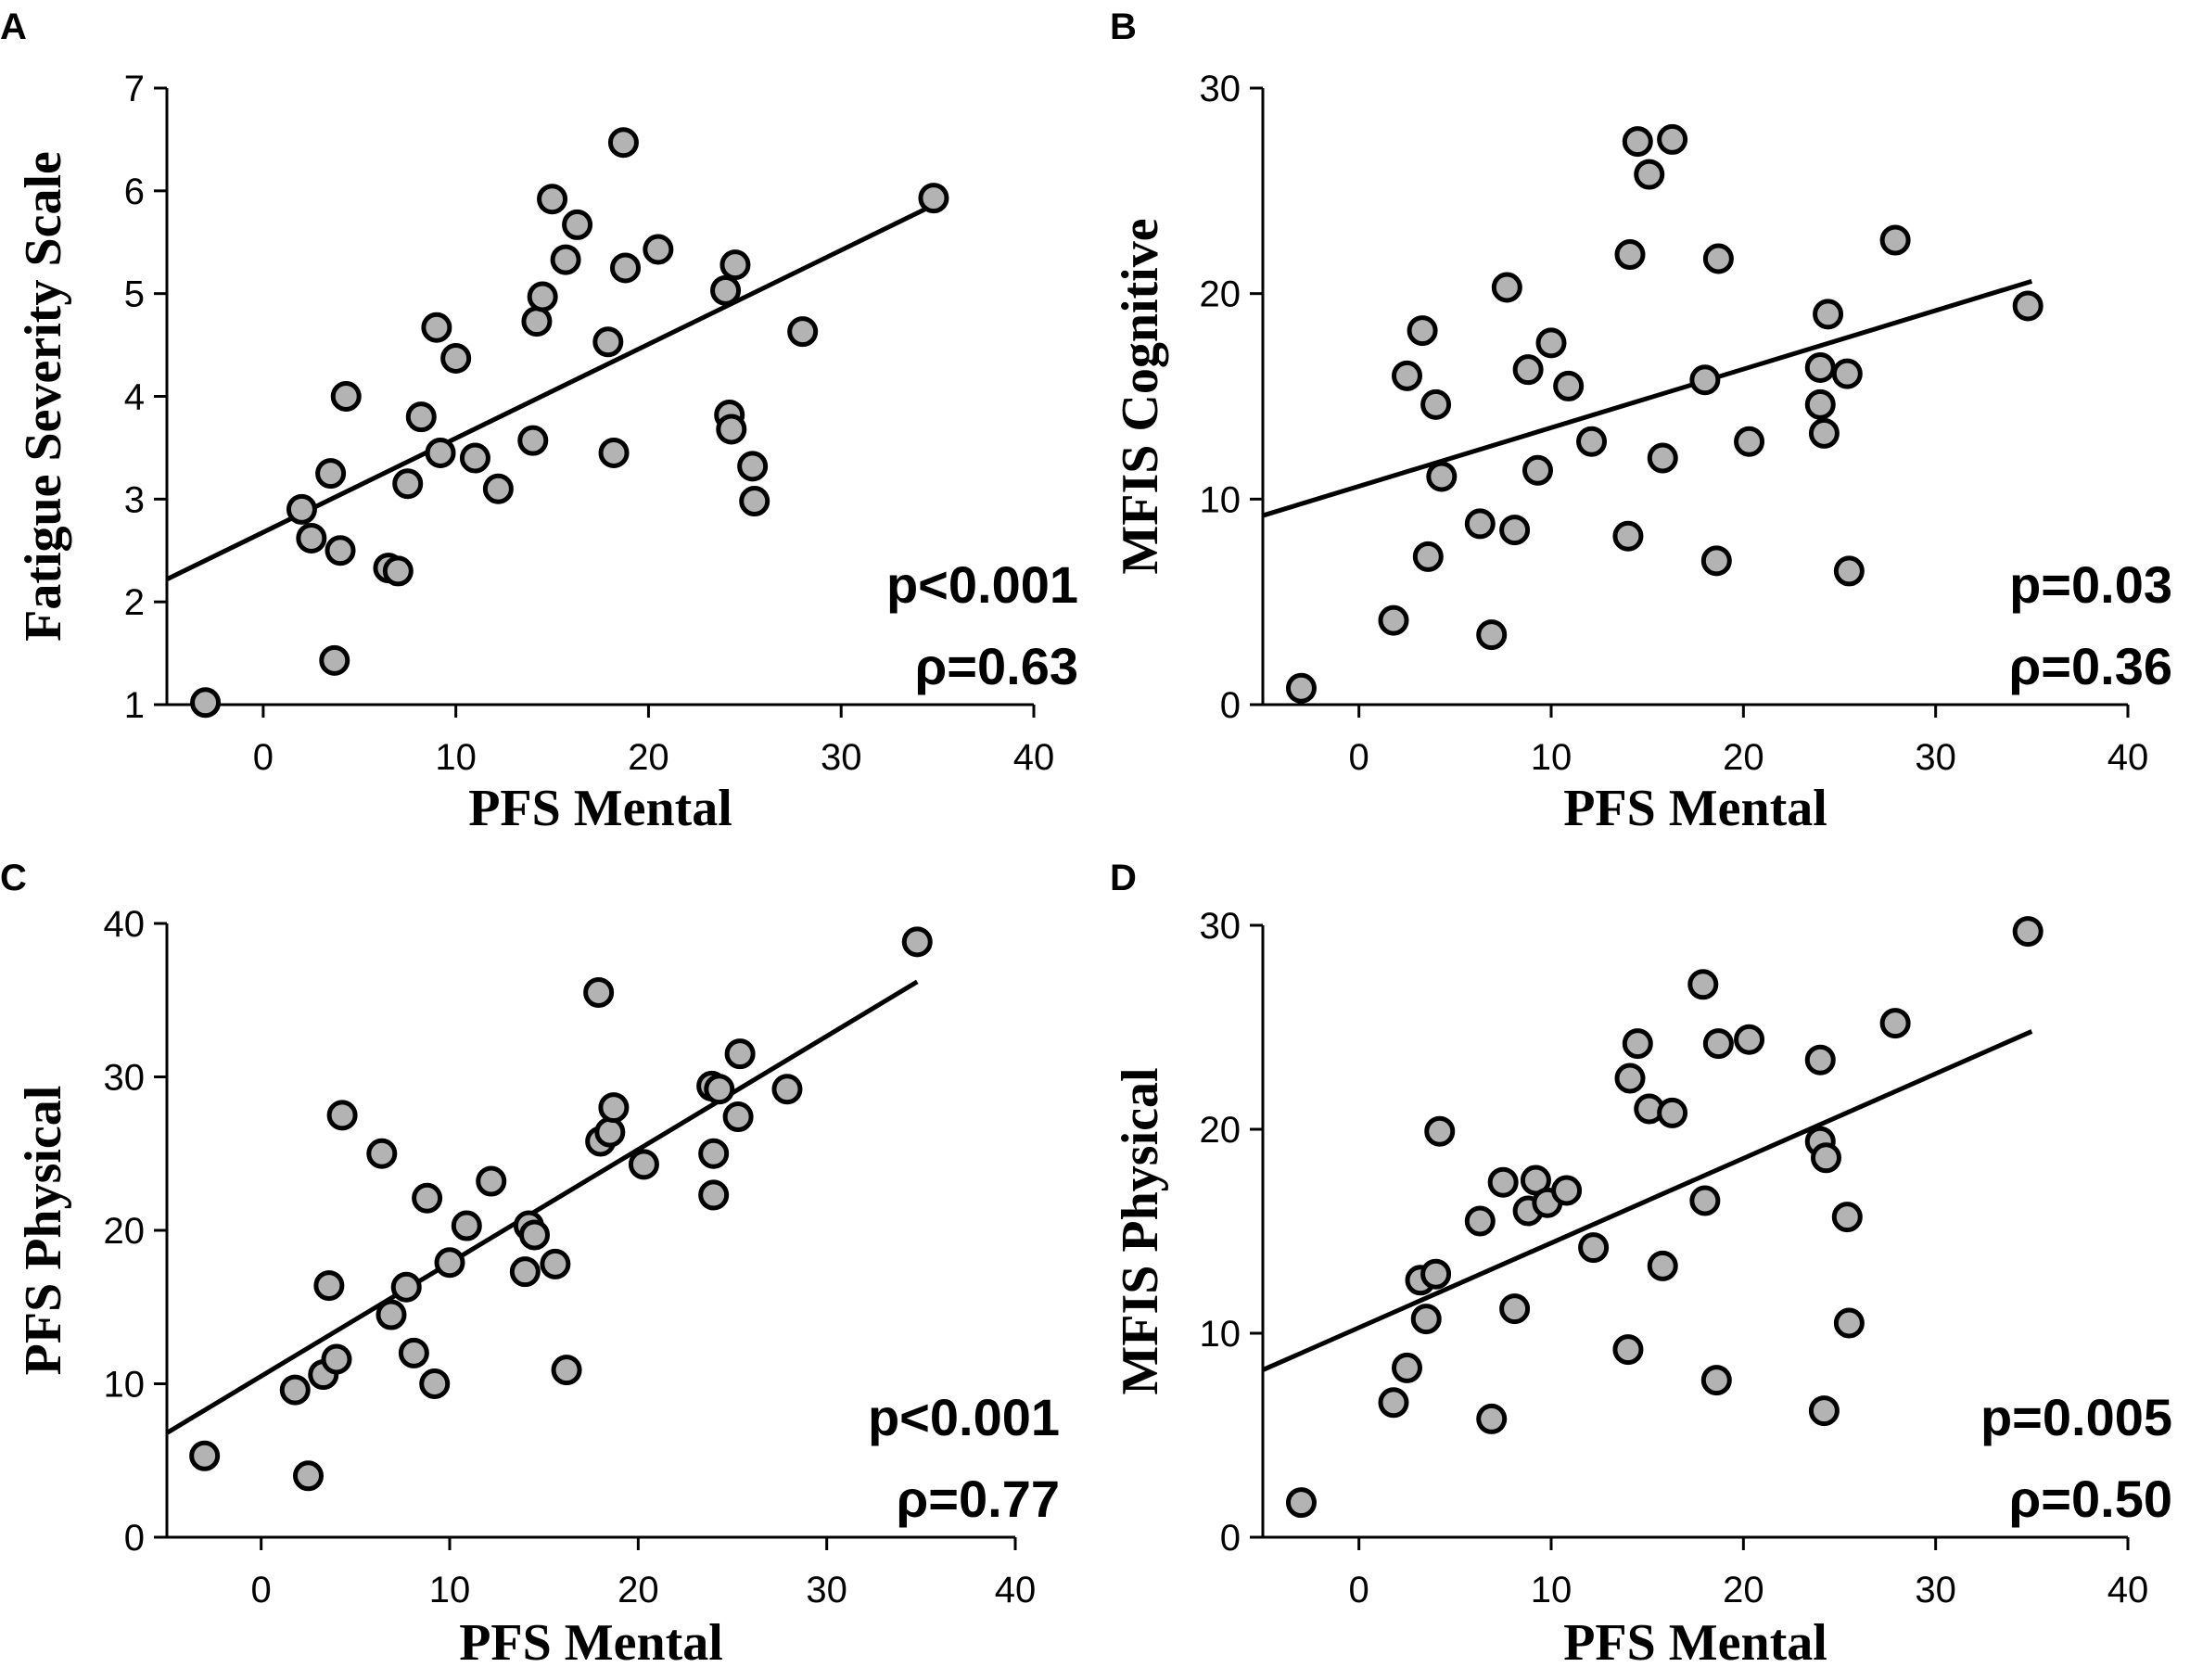 The width and height of the screenshot is (2190, 1680). What do you see at coordinates (2076, 1417) in the screenshot?
I see `p-value-label: p=0.005` at bounding box center [2076, 1417].